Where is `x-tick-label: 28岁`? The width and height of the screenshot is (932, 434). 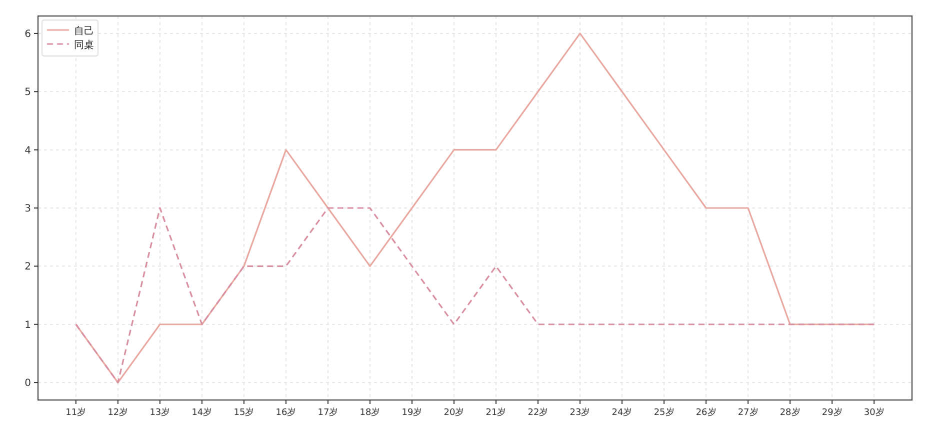
x-tick-label: 28岁 is located at coordinates (790, 412).